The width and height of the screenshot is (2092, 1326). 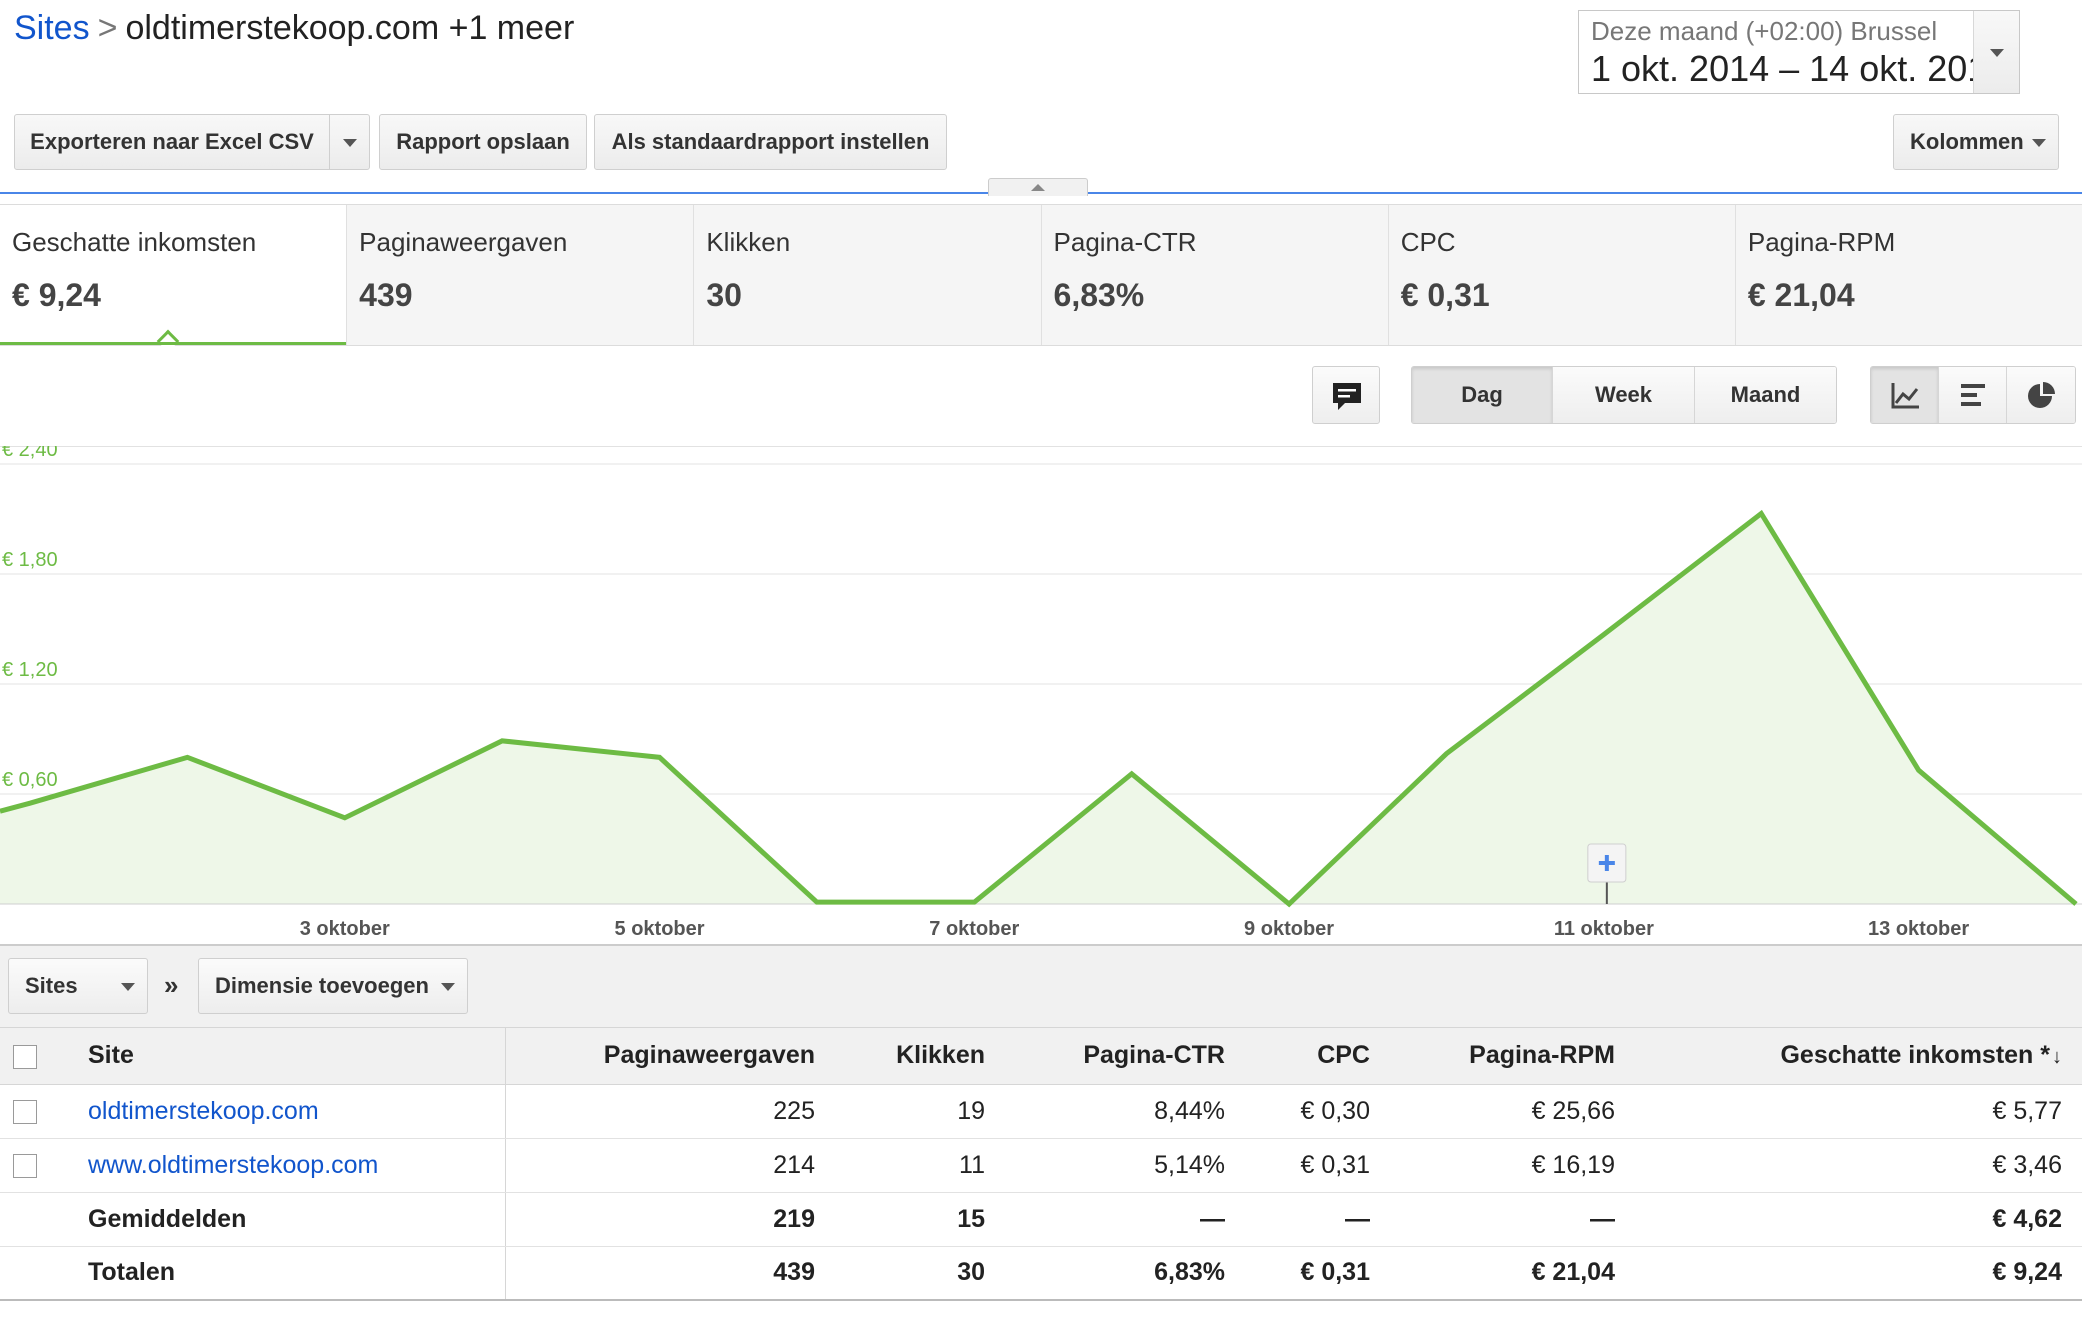 I want to click on plus-icon, so click(x=1606, y=863).